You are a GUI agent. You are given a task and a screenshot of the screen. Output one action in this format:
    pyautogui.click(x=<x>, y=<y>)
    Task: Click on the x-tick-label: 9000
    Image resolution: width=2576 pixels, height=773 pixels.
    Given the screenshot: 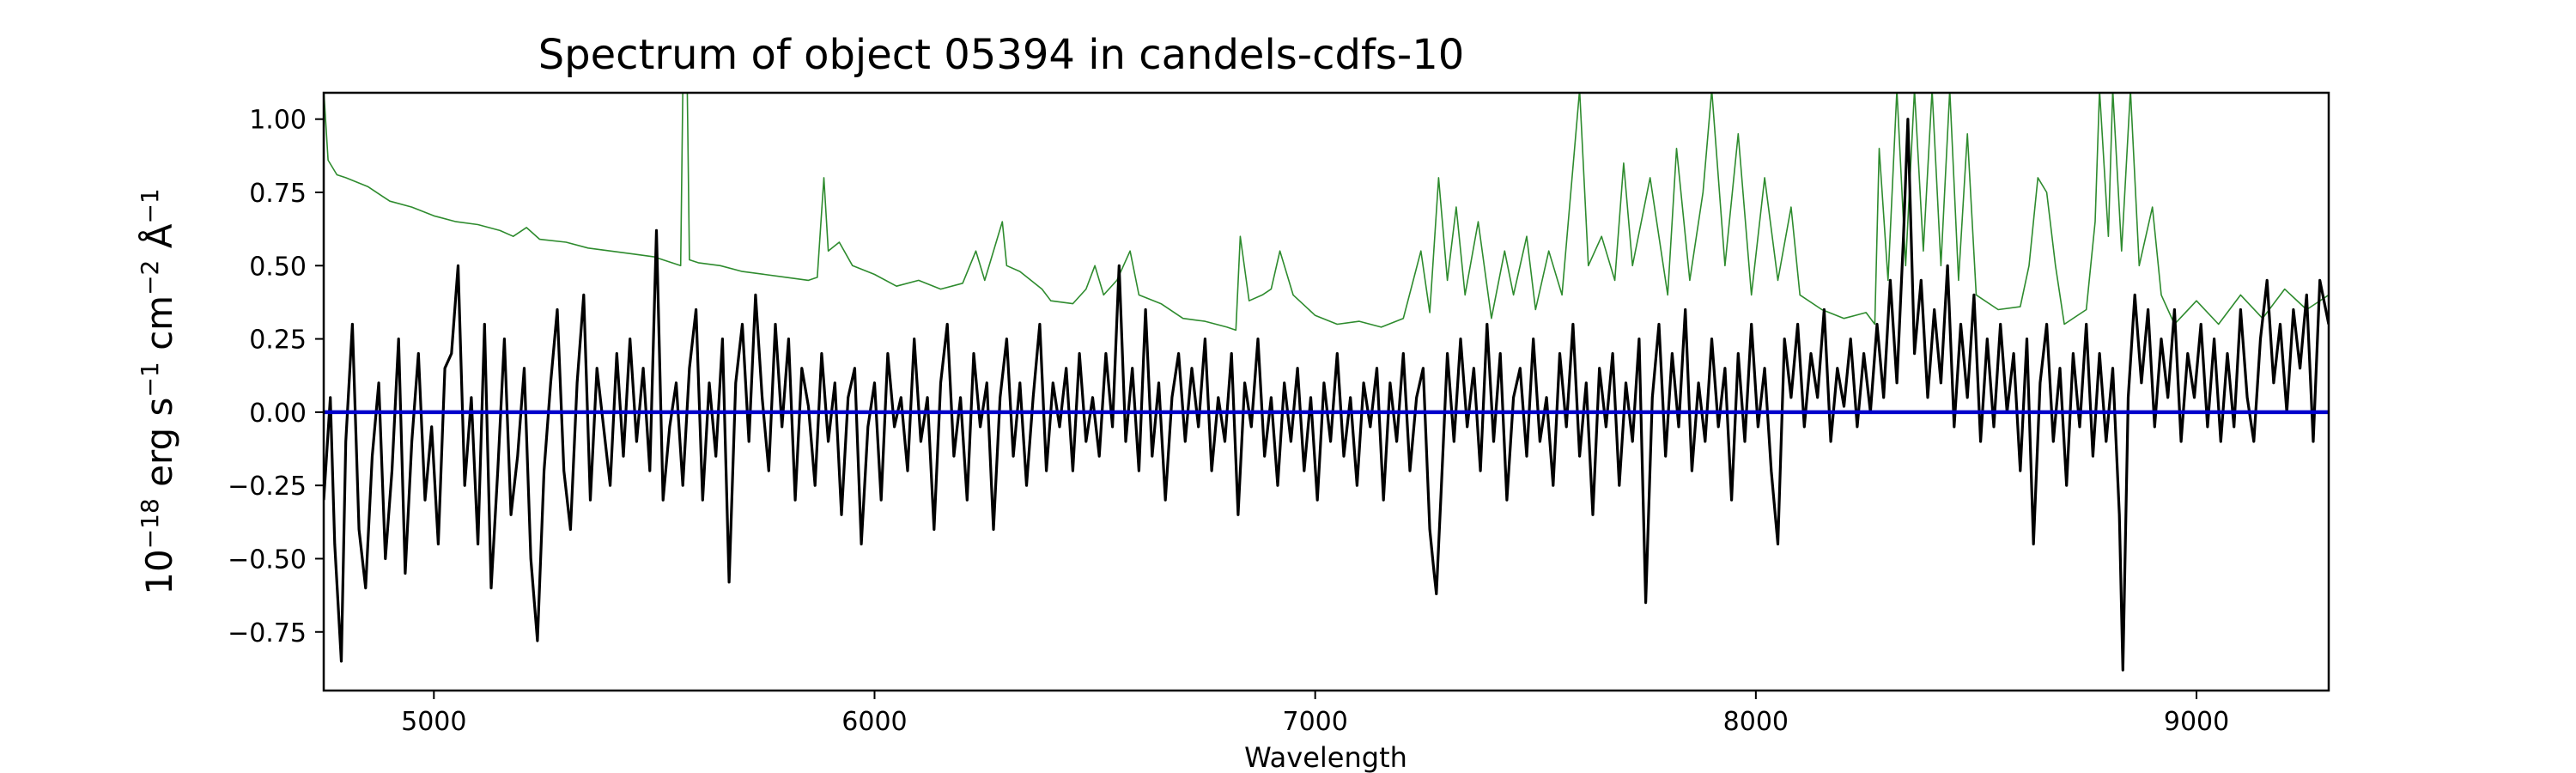 What is the action you would take?
    pyautogui.click(x=2196, y=722)
    